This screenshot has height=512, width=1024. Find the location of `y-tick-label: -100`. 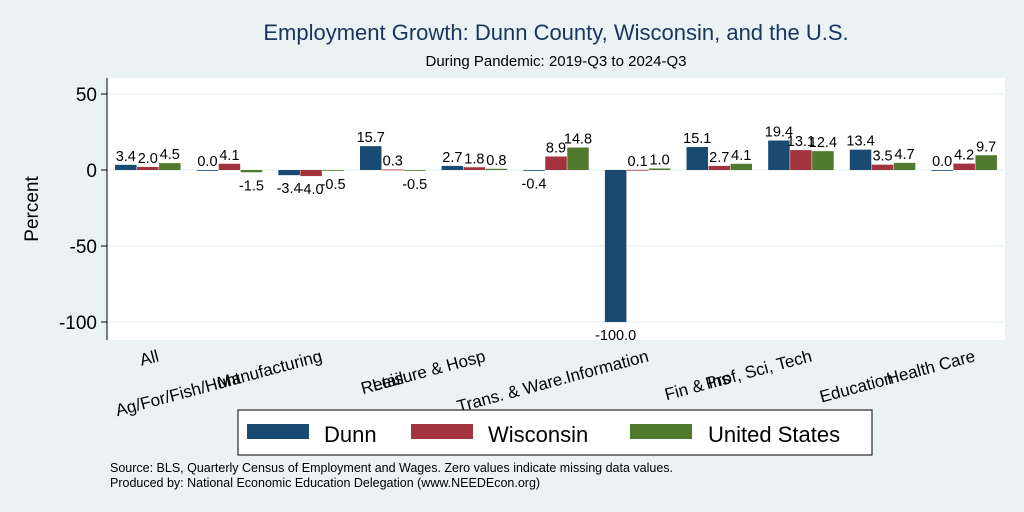

y-tick-label: -100 is located at coordinates (78, 323).